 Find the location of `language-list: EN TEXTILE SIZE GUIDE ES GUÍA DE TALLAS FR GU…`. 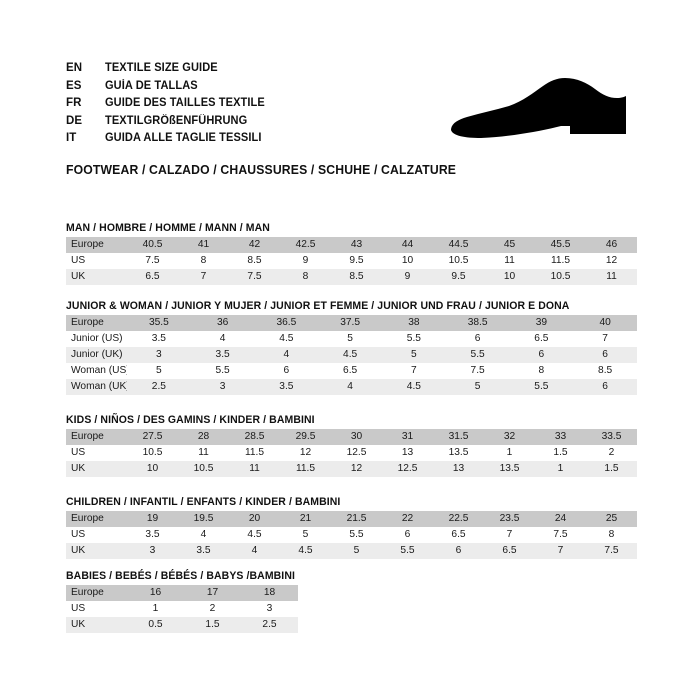

language-list: EN TEXTILE SIZE GUIDE ES GUÍA DE TALLAS FR GU… is located at coordinates (353, 106).